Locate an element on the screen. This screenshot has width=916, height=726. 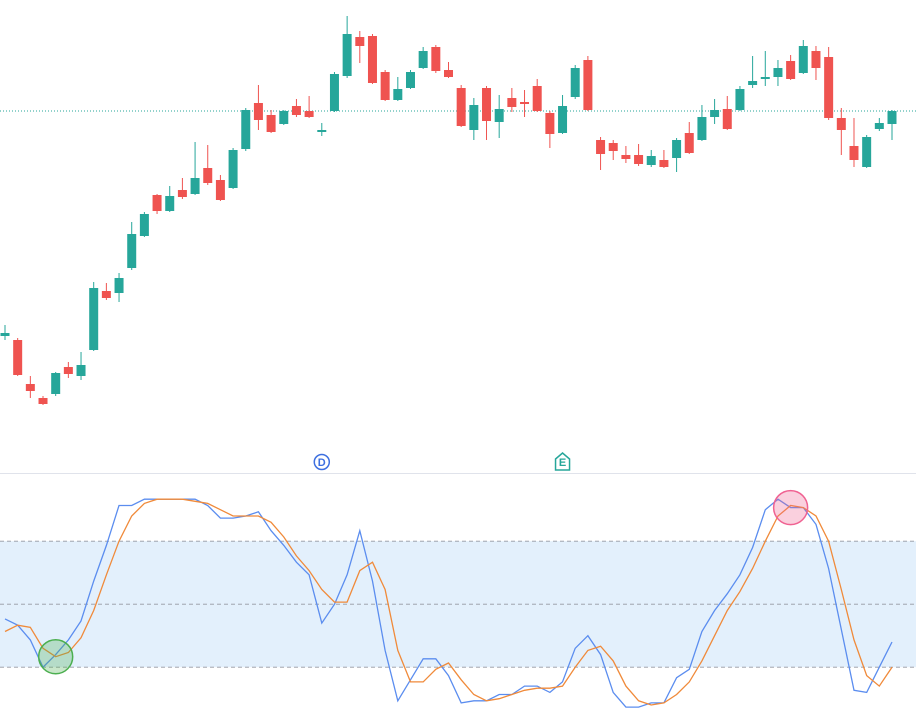
event-label: E is located at coordinates (562, 463).